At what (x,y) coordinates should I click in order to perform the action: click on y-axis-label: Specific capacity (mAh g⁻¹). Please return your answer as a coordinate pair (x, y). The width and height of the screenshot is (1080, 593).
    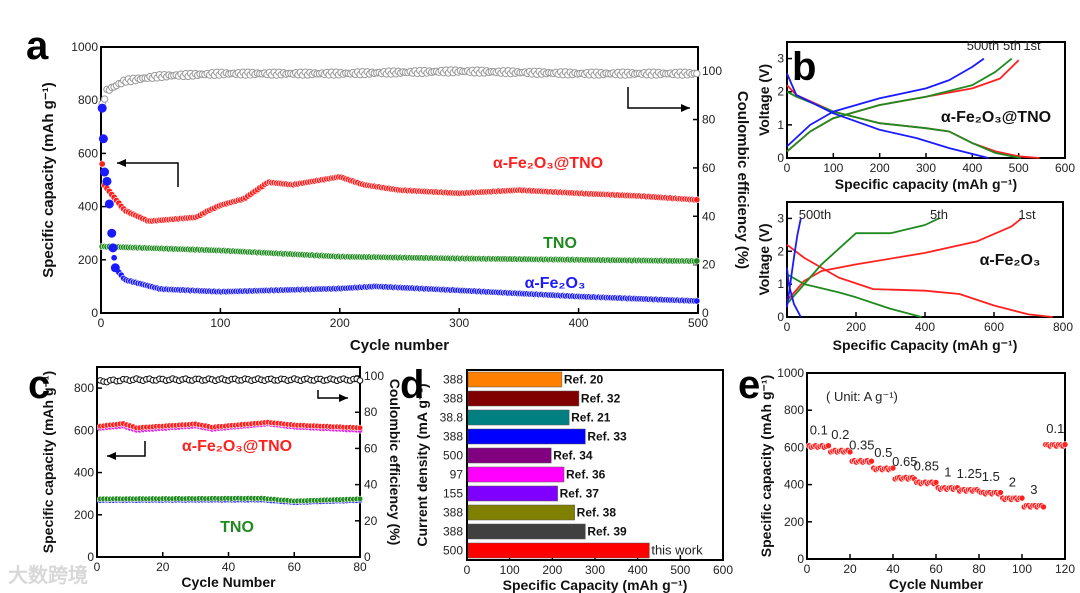
    Looking at the image, I should click on (48, 179).